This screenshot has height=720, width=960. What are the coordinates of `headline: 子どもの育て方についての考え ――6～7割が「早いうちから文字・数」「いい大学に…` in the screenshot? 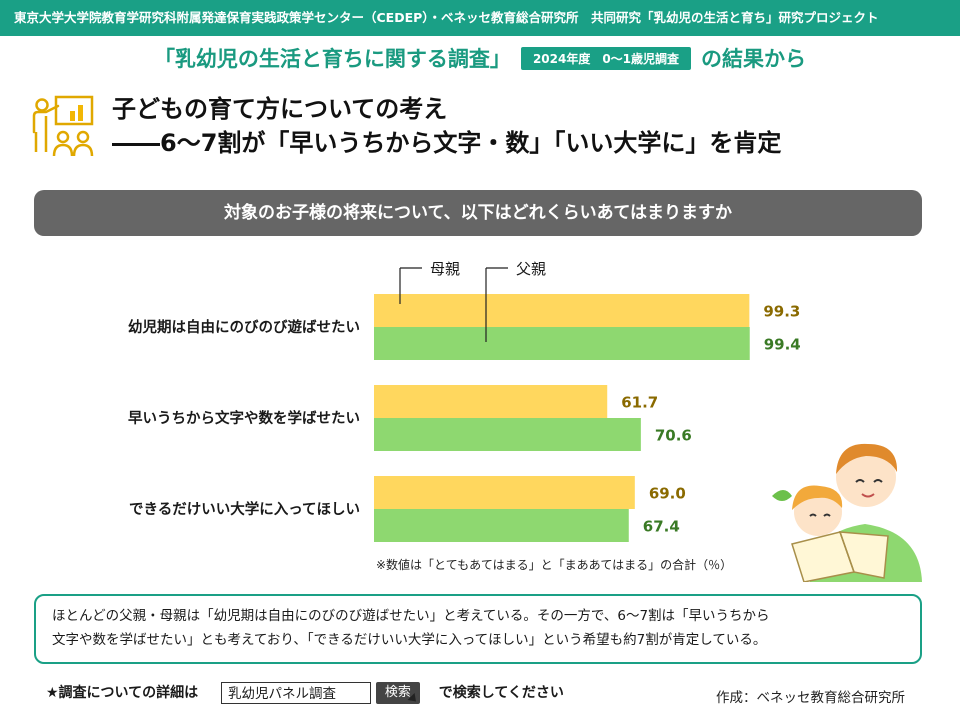 It's located at (446, 126).